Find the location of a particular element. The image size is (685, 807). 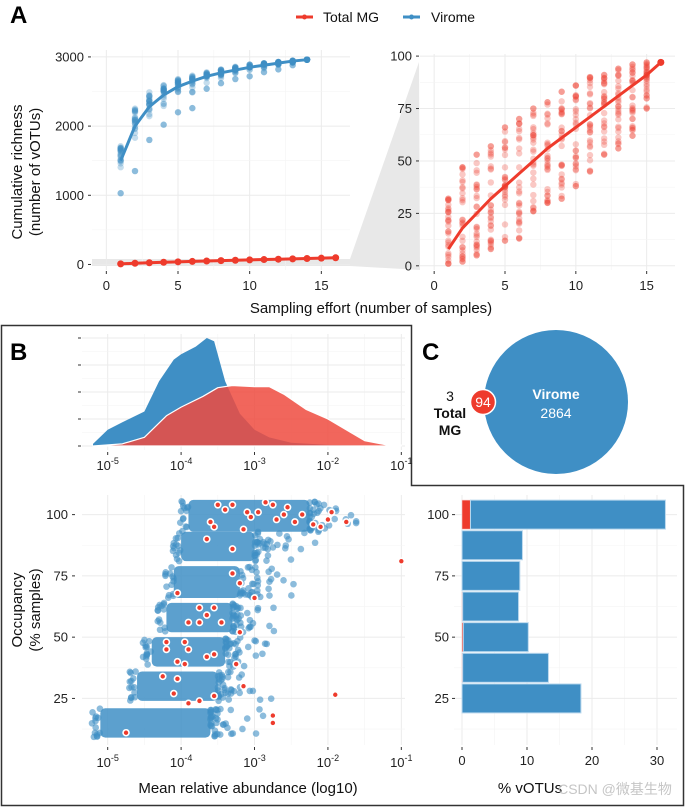

y-tick-label: 50 is located at coordinates (61, 637).